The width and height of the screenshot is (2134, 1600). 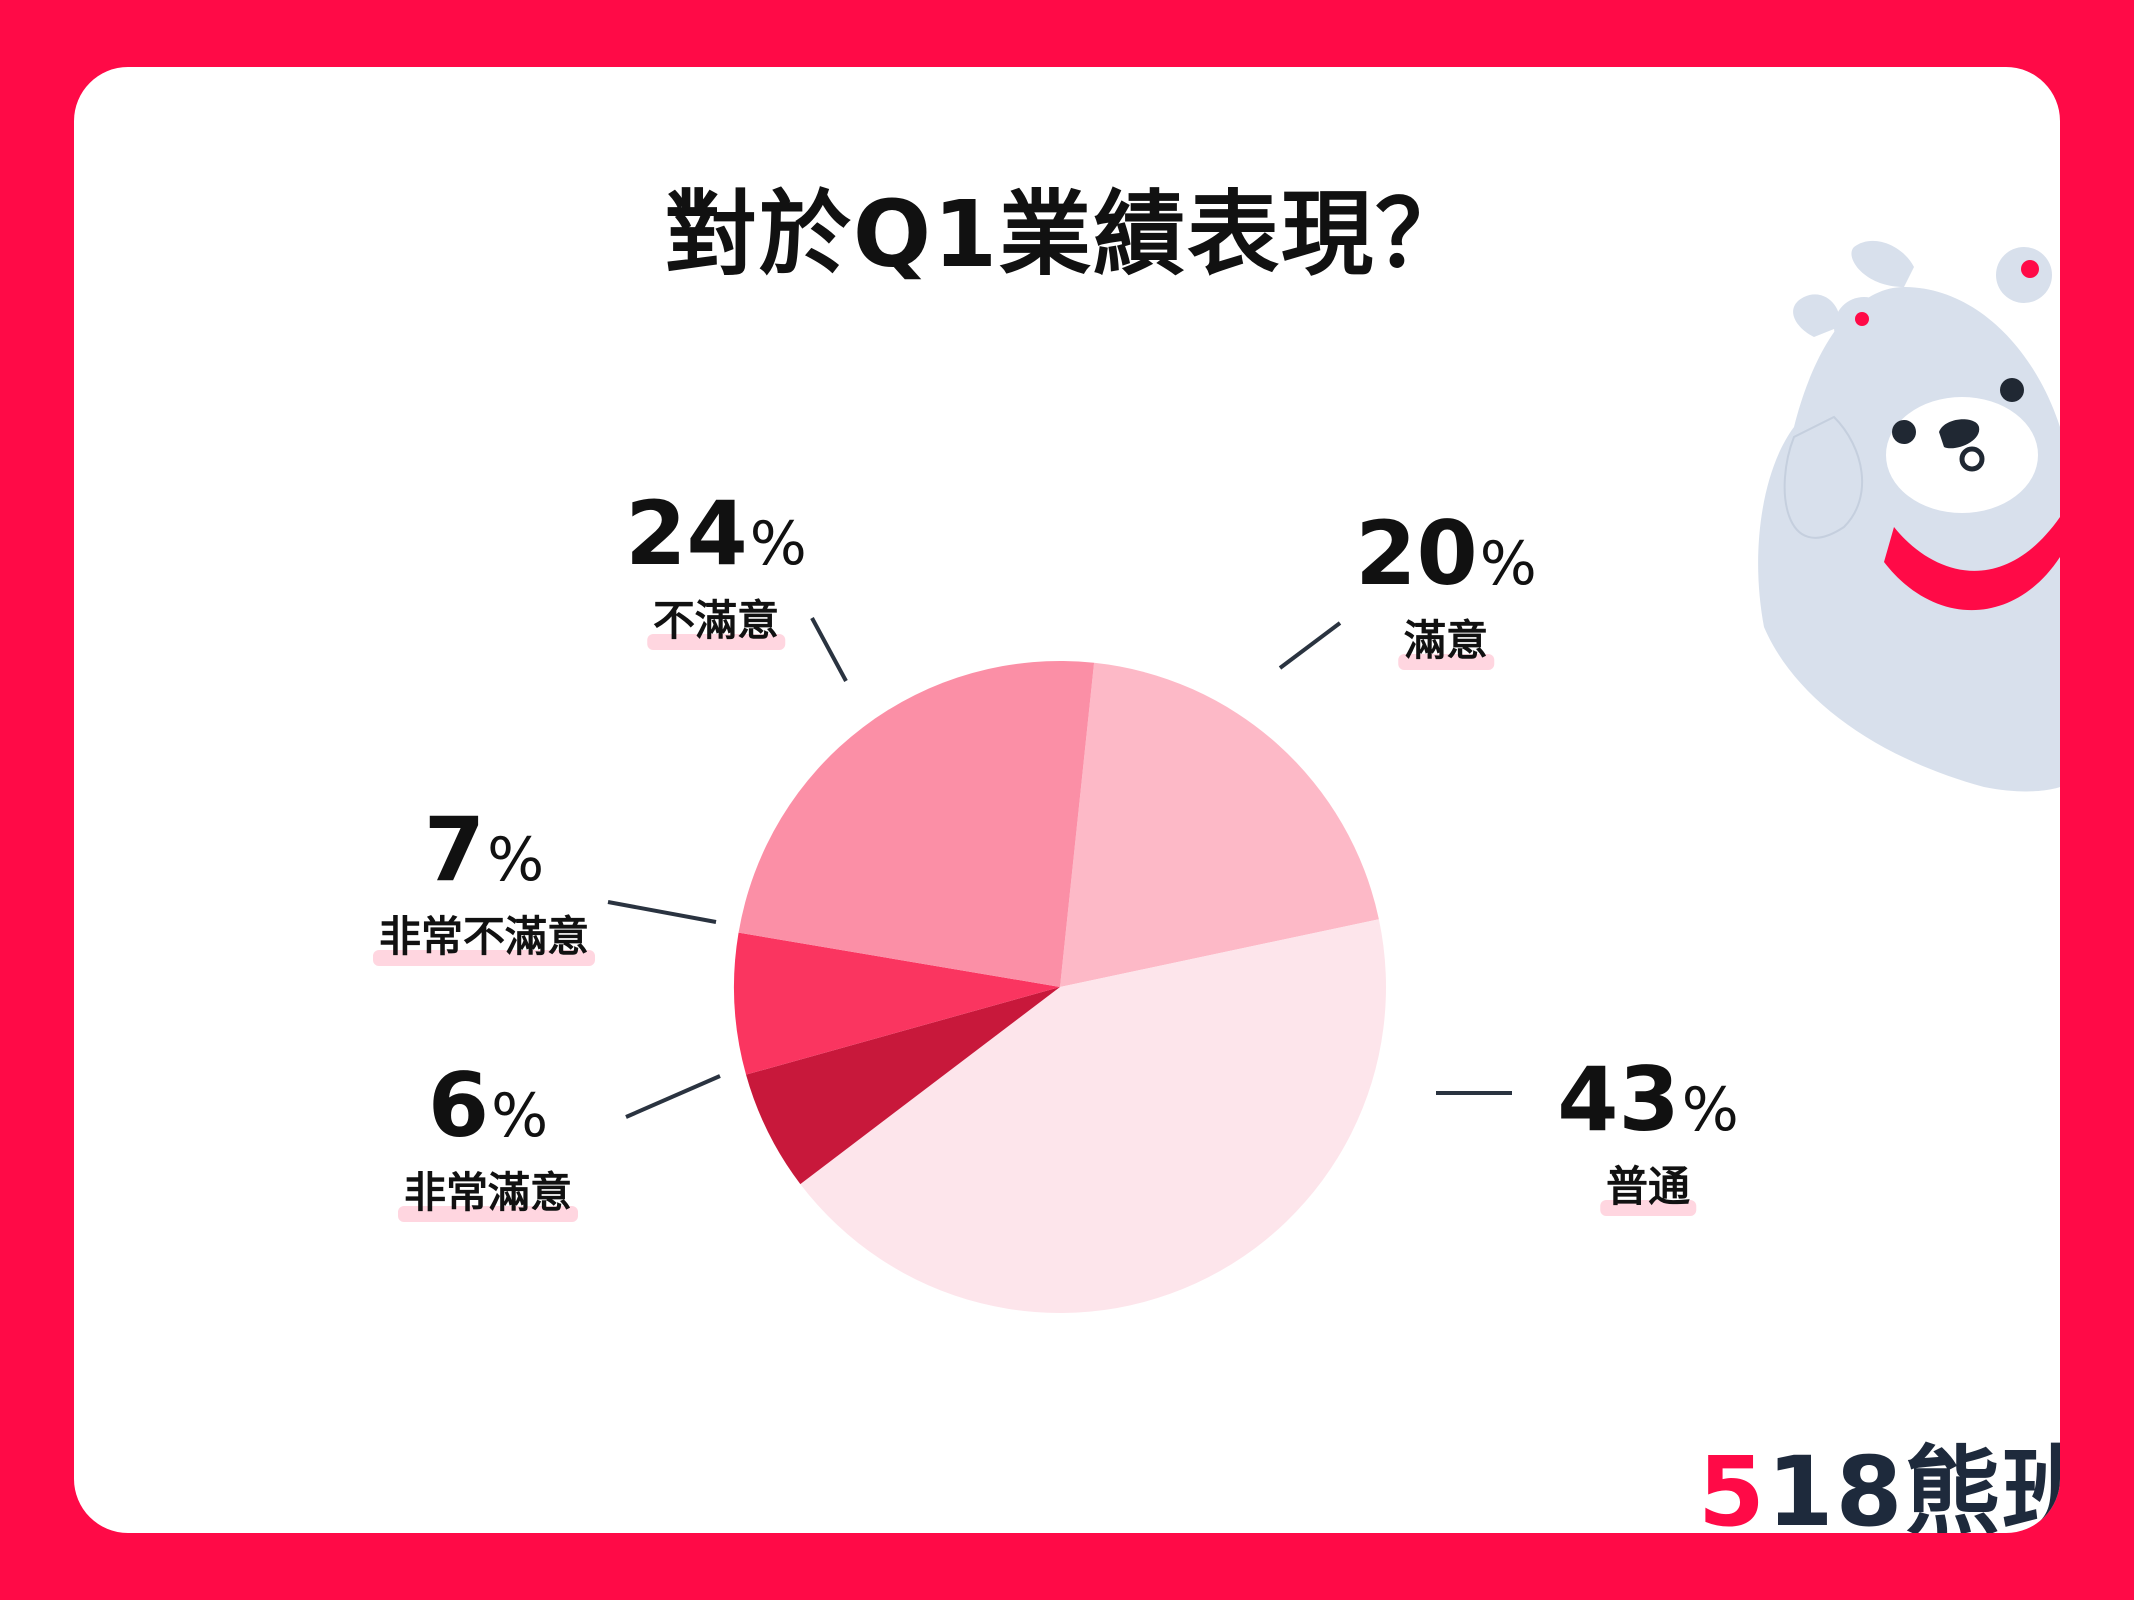 I want to click on leader-line-dissatisfied, so click(x=829, y=649).